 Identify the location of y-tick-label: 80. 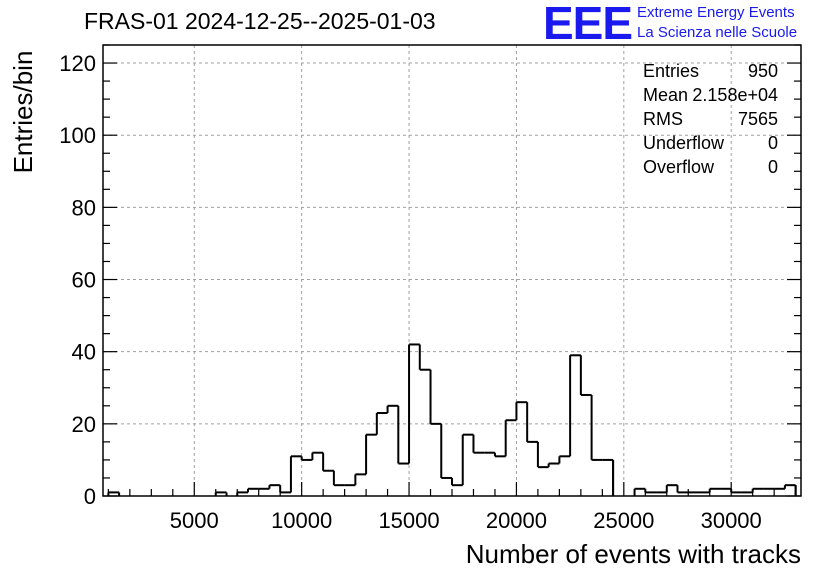
(84, 207).